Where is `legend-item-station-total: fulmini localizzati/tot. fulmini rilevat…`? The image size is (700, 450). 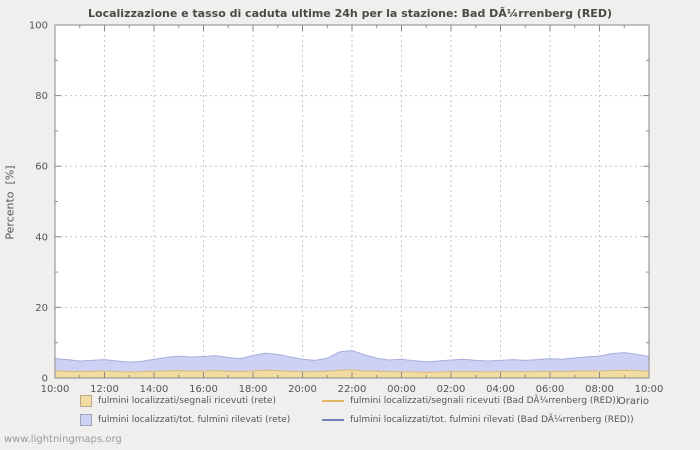
legend-item-station-total: fulmini localizzati/tot. fulmini rilevat… is located at coordinates (478, 420).